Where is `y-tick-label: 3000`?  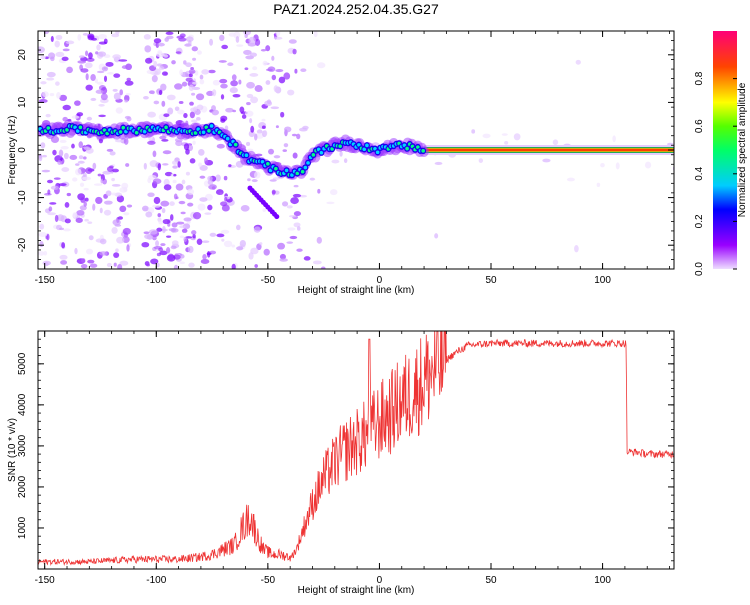
y-tick-label: 3000 is located at coordinates (22, 445).